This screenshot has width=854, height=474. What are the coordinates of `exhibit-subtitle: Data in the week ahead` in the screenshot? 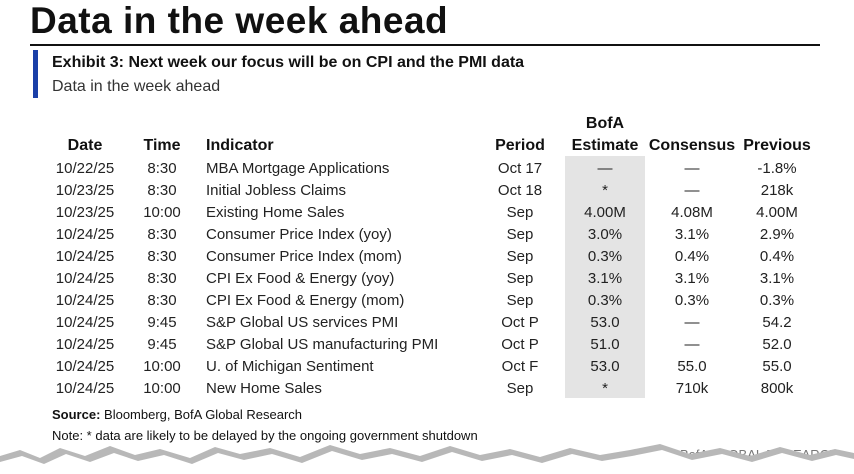 It's located at (136, 86).